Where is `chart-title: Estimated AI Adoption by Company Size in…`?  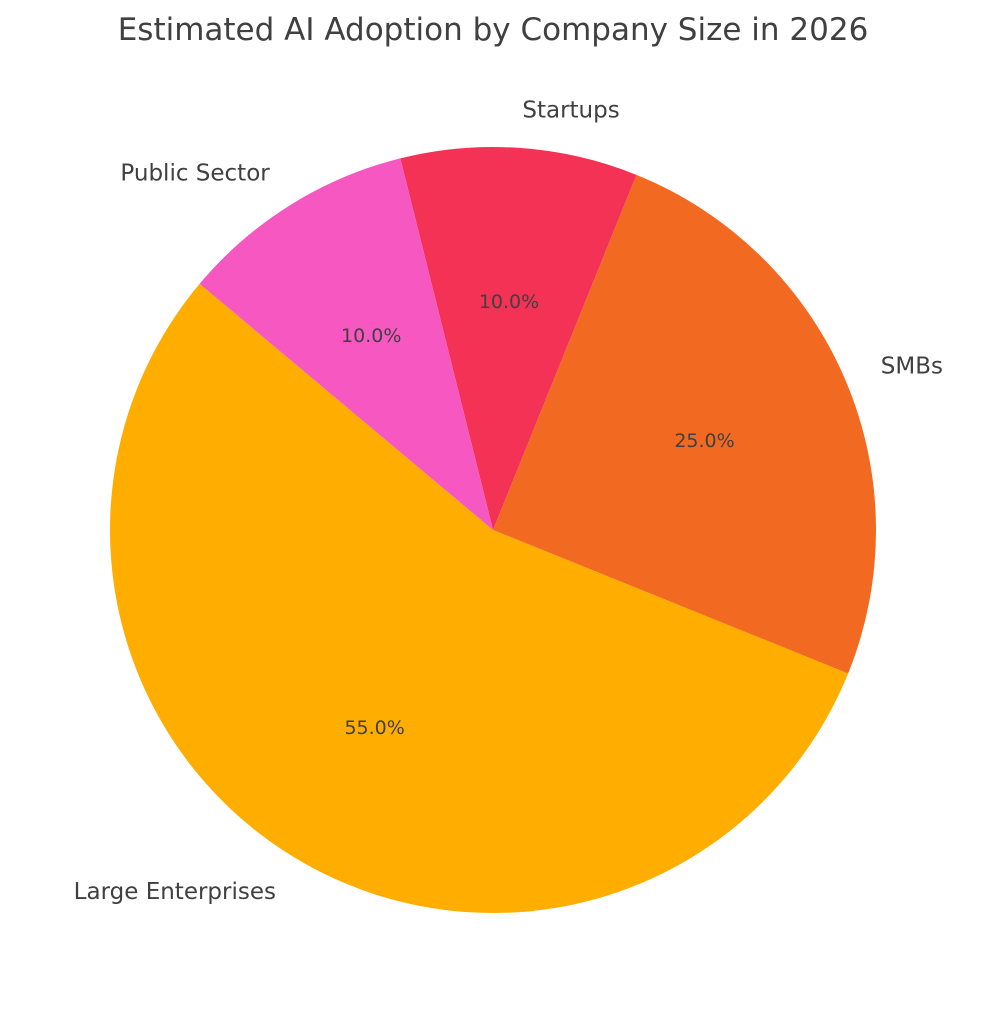 chart-title: Estimated AI Adoption by Company Size in… is located at coordinates (493, 30).